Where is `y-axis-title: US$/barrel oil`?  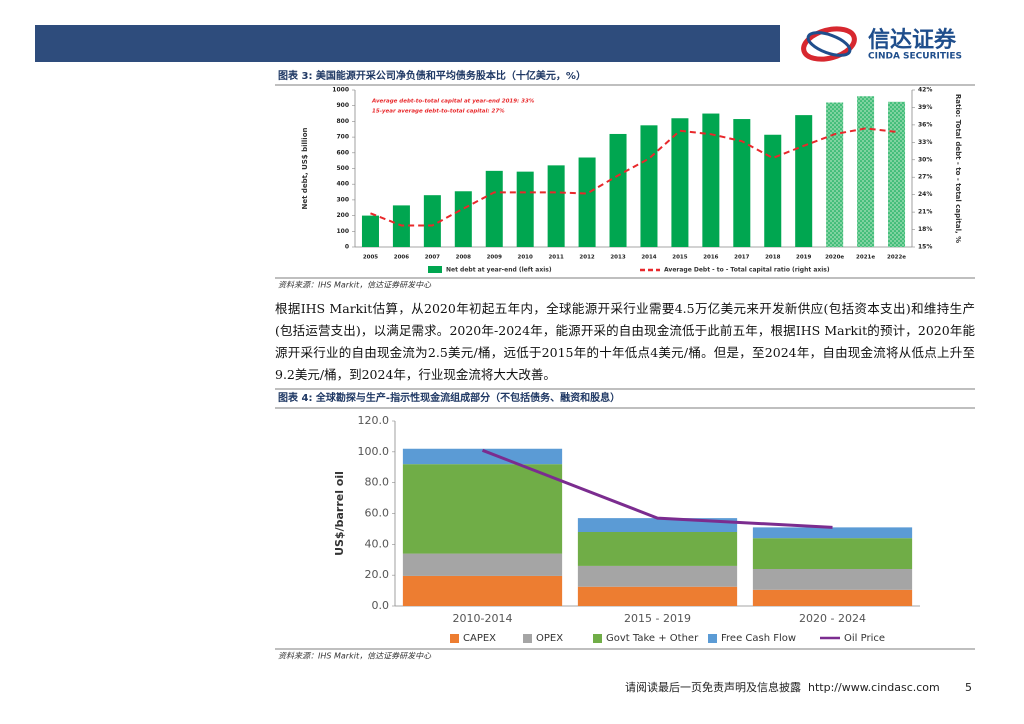 y-axis-title: US$/barrel oil is located at coordinates (339, 513).